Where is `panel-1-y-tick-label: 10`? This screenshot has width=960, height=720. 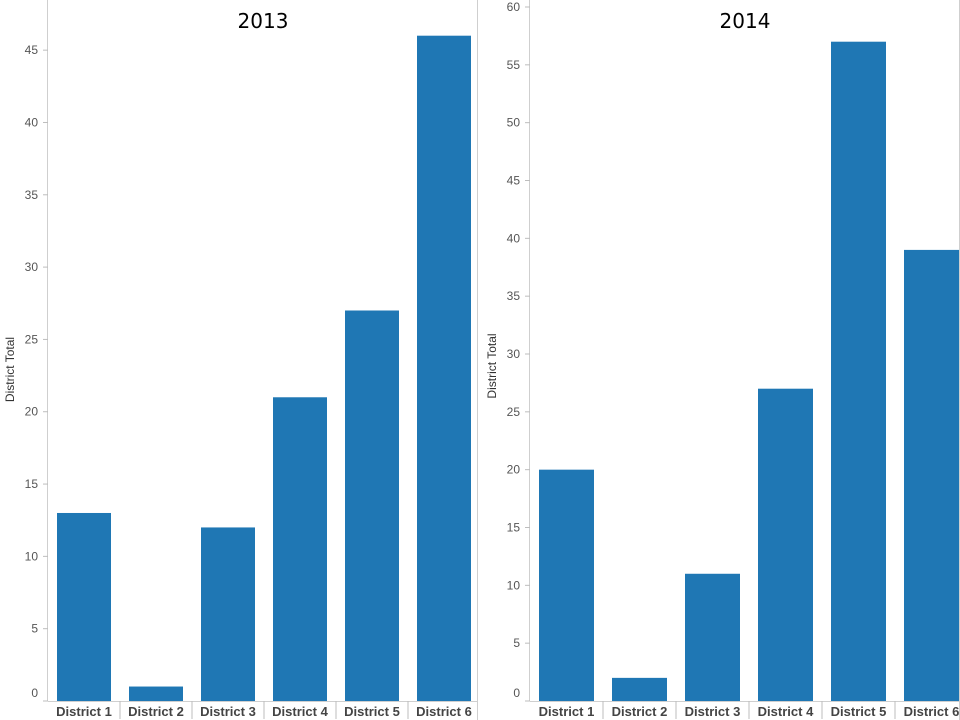
panel-1-y-tick-label: 10 is located at coordinates (32, 556).